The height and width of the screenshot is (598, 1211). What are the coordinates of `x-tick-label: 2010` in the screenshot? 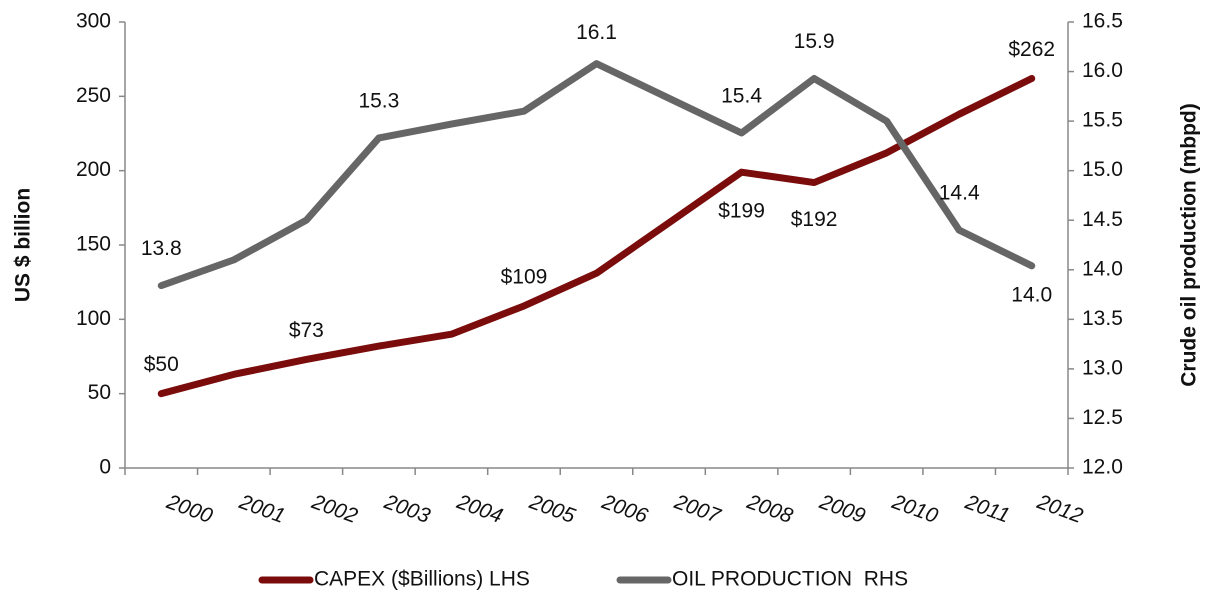 It's located at (914, 509).